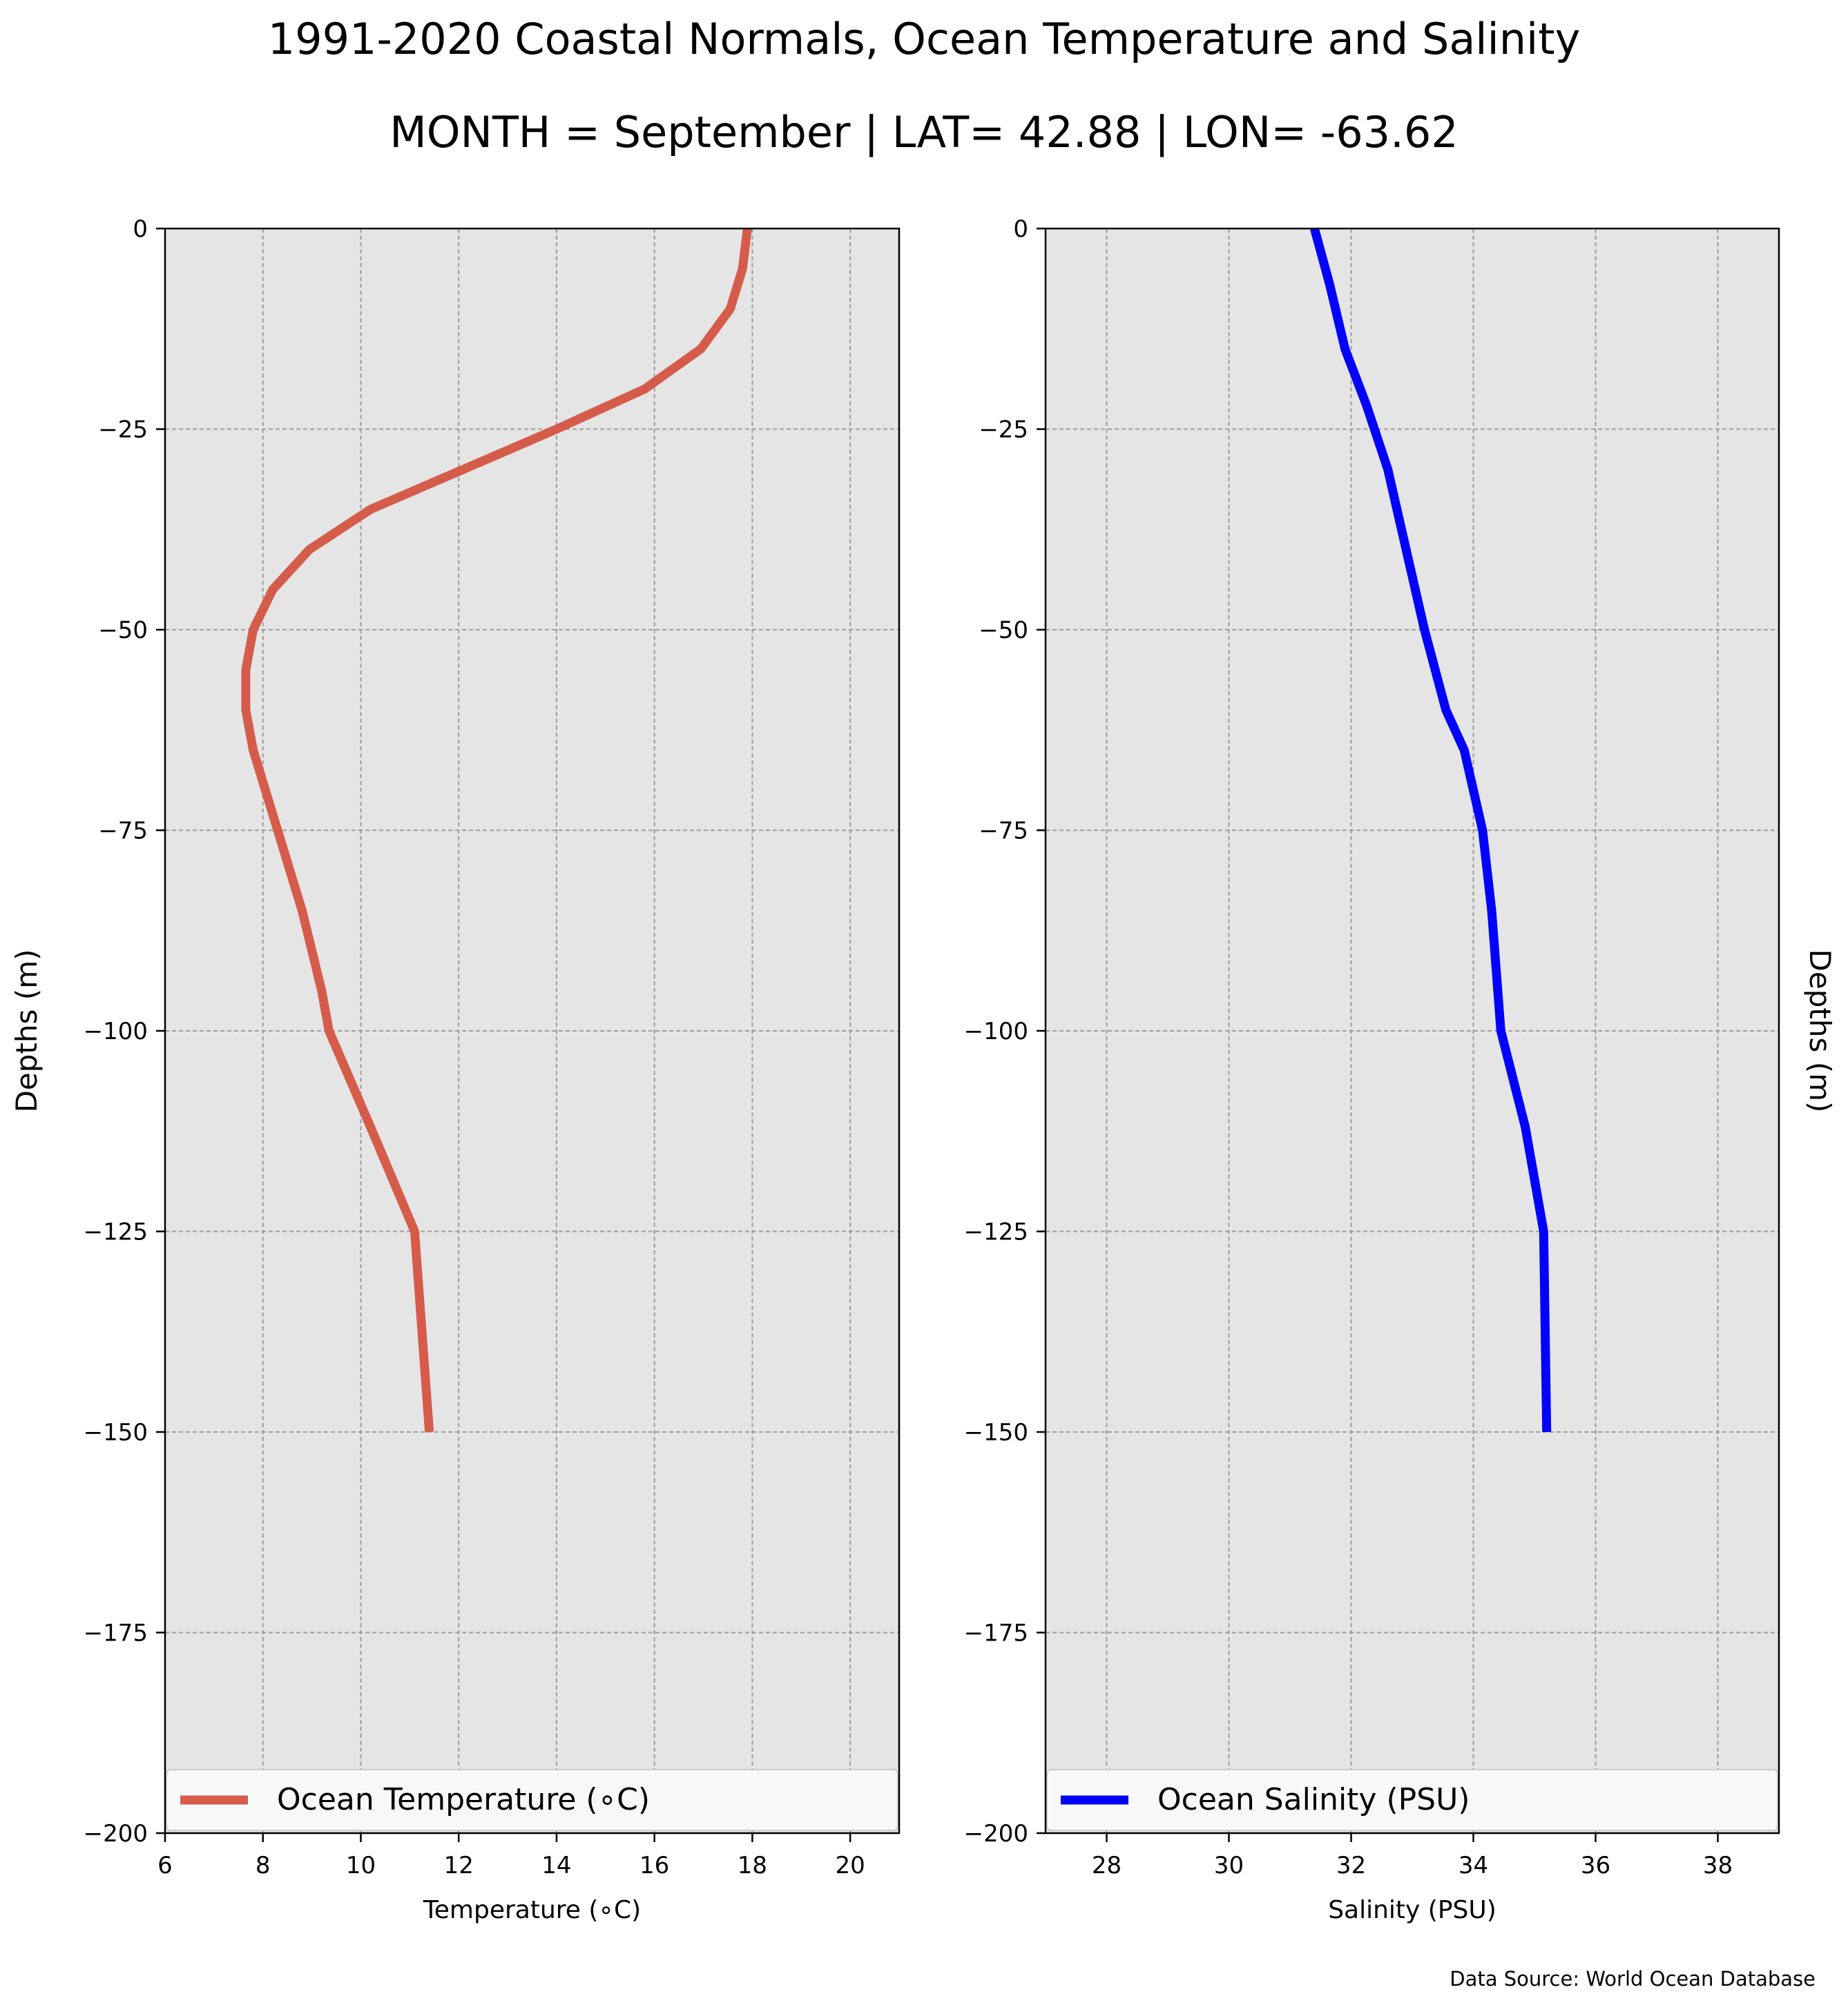 Image resolution: width=1848 pixels, height=2003 pixels. I want to click on salinity-x-tick-label: 30, so click(1229, 1865).